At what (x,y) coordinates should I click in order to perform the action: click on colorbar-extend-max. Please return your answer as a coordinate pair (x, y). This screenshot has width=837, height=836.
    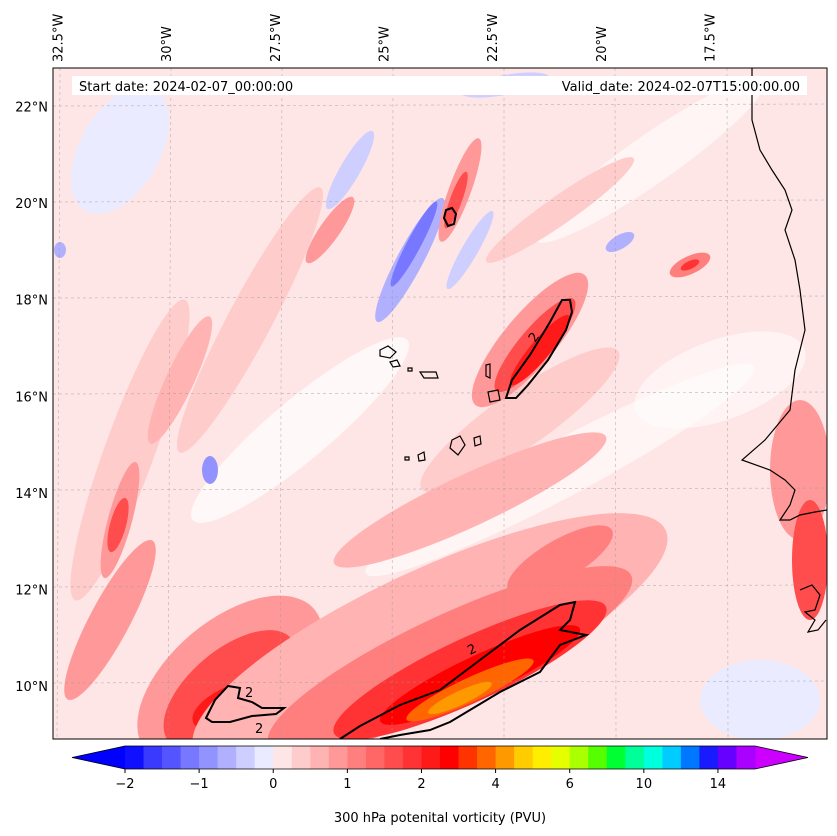
    Looking at the image, I should click on (781, 757).